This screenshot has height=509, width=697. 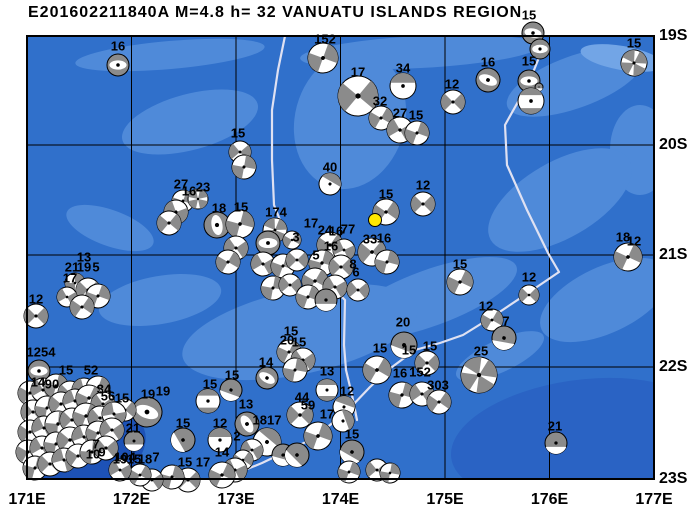 What do you see at coordinates (156, 457) in the screenshot?
I see `event-depth-label: 7` at bounding box center [156, 457].